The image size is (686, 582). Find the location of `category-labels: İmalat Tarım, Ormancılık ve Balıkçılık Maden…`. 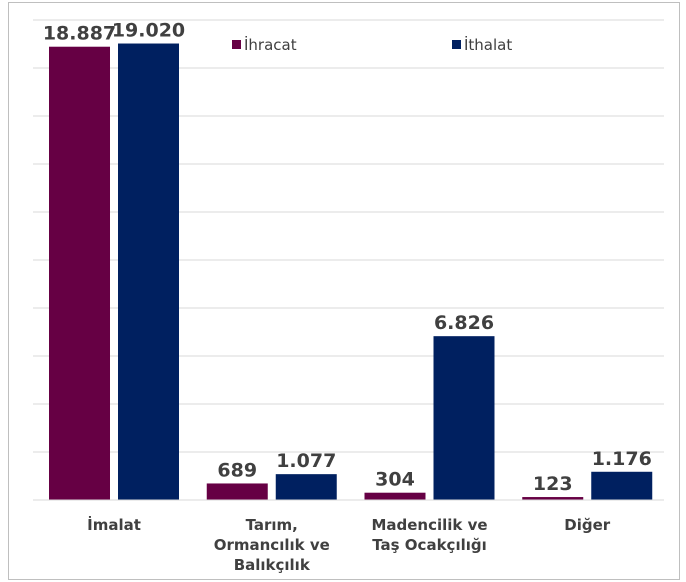

category-labels: İmalat Tarım, Ormancılık ve Balıkçılık Maden… is located at coordinates (349, 544).